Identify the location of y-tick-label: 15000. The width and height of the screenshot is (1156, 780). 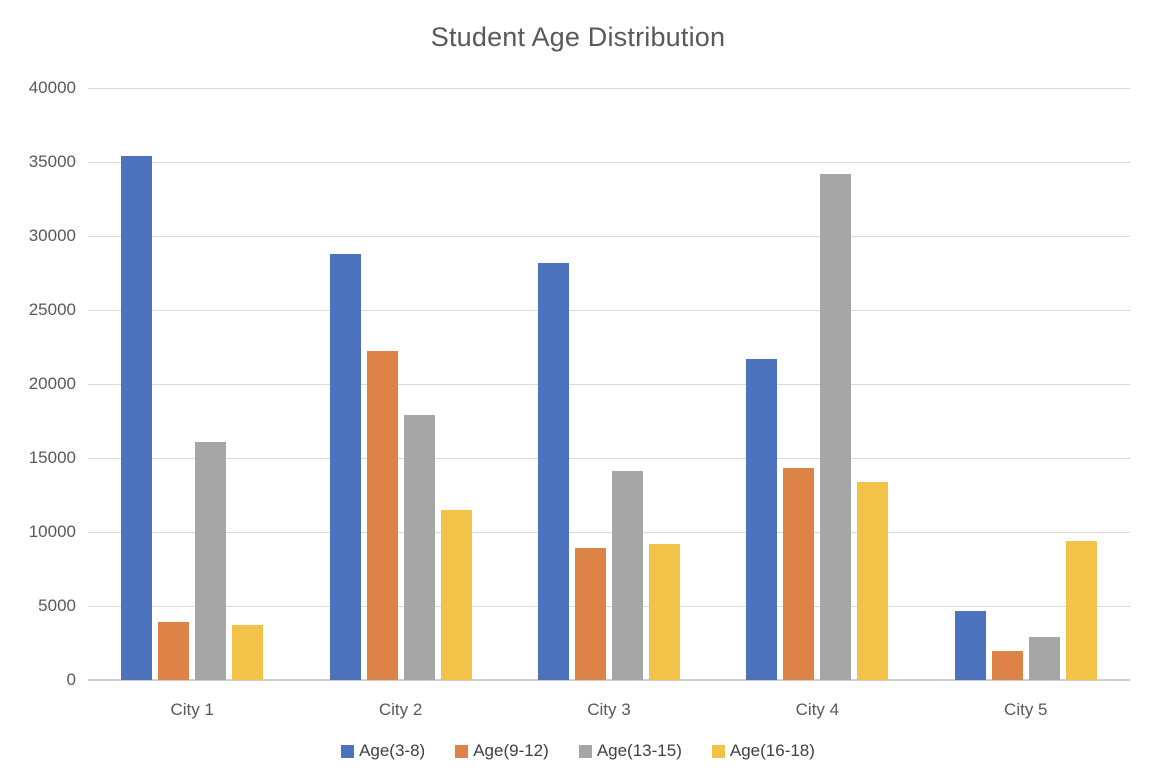
(52, 457).